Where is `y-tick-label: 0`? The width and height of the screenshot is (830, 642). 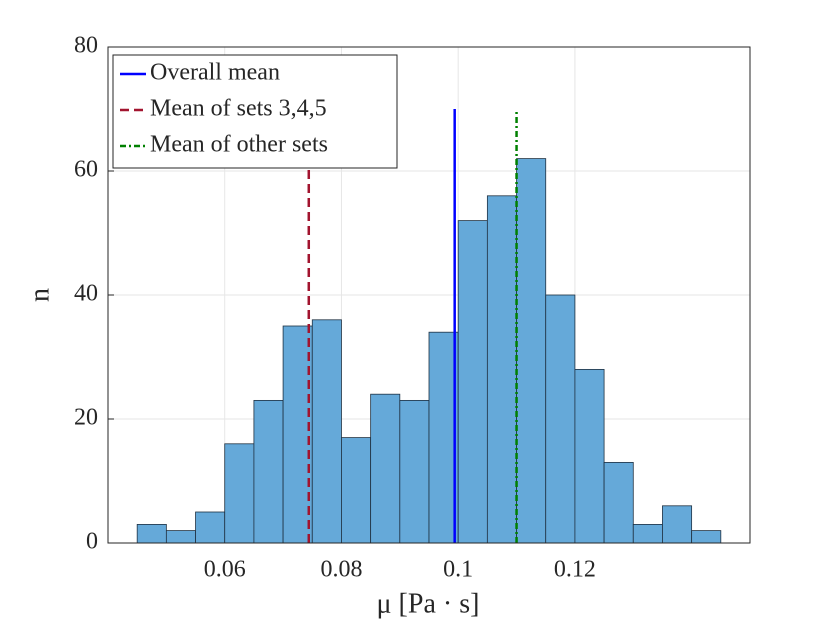
y-tick-label: 0 is located at coordinates (92, 542).